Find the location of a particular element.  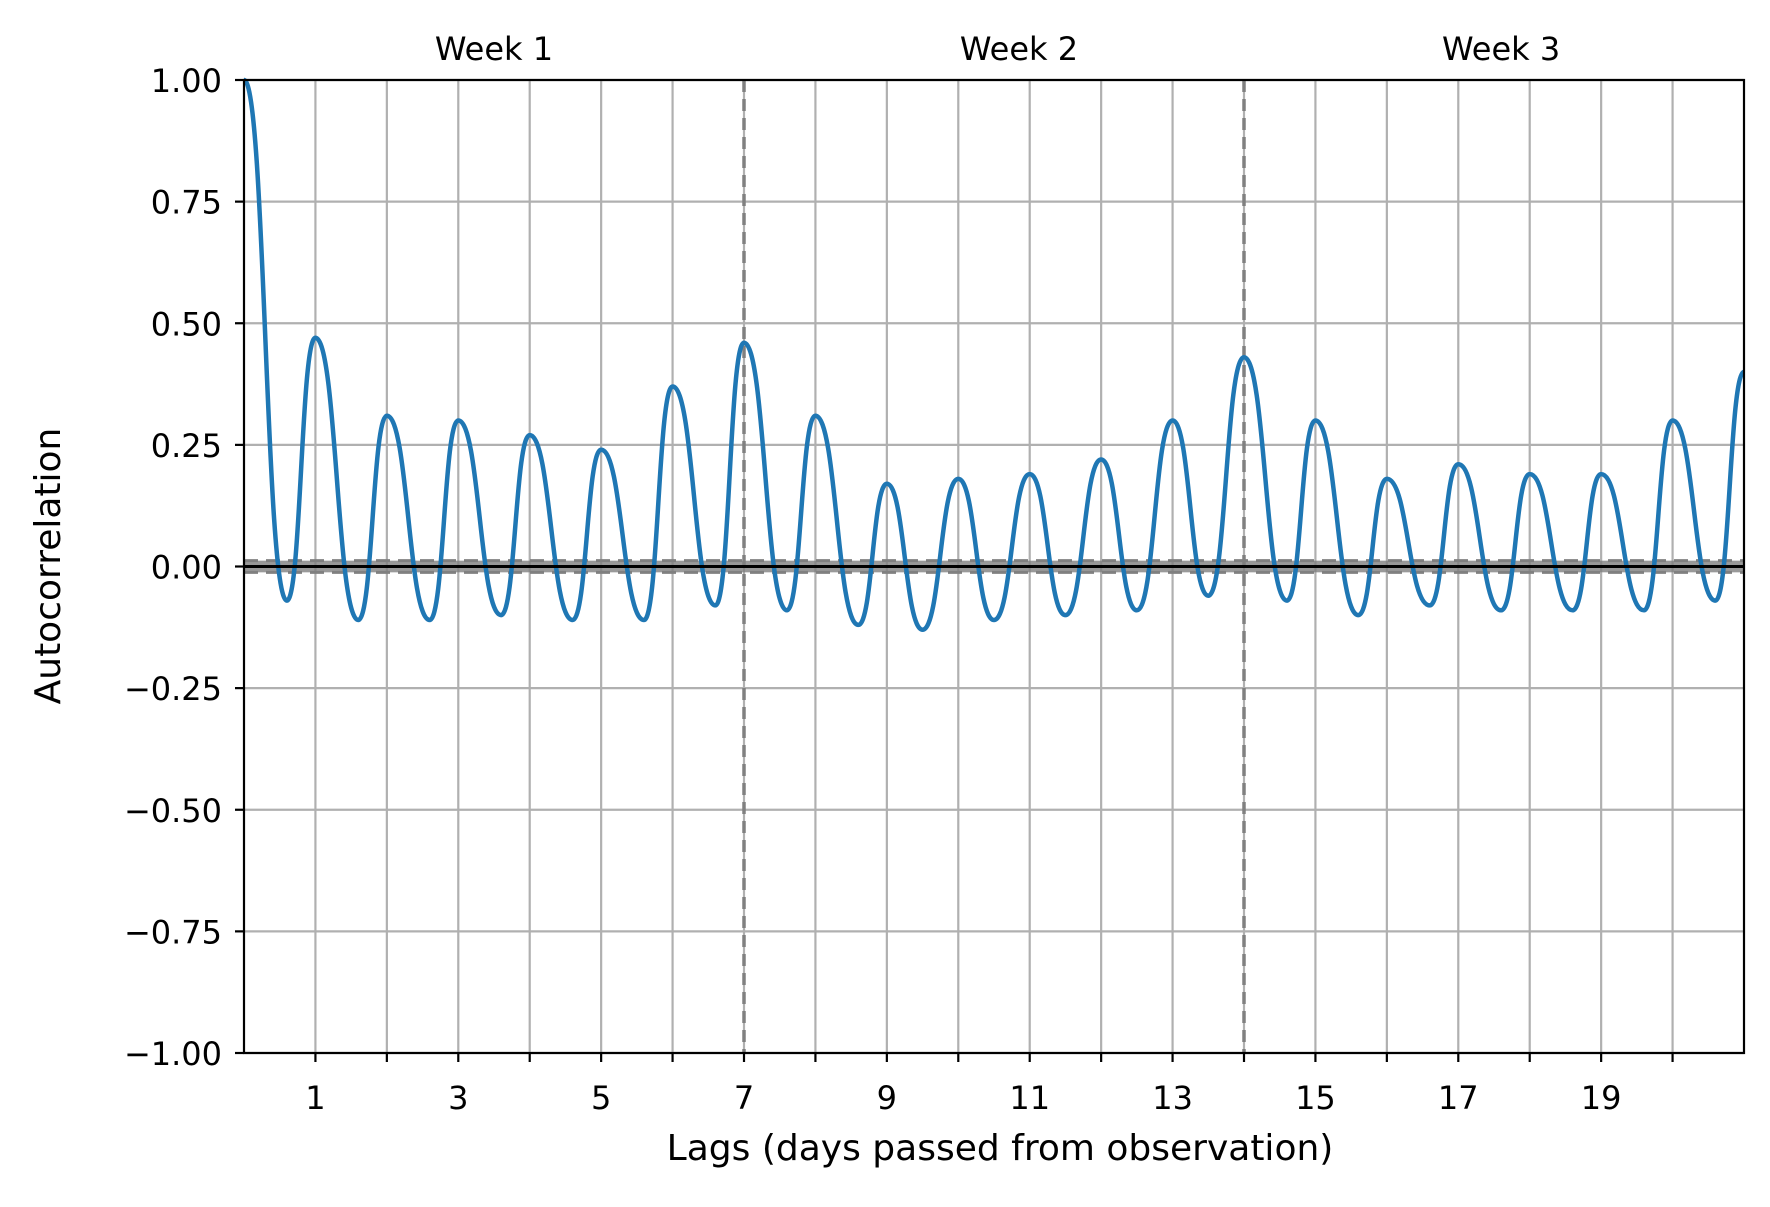

y-tick-label: 0.00 is located at coordinates (186, 568).